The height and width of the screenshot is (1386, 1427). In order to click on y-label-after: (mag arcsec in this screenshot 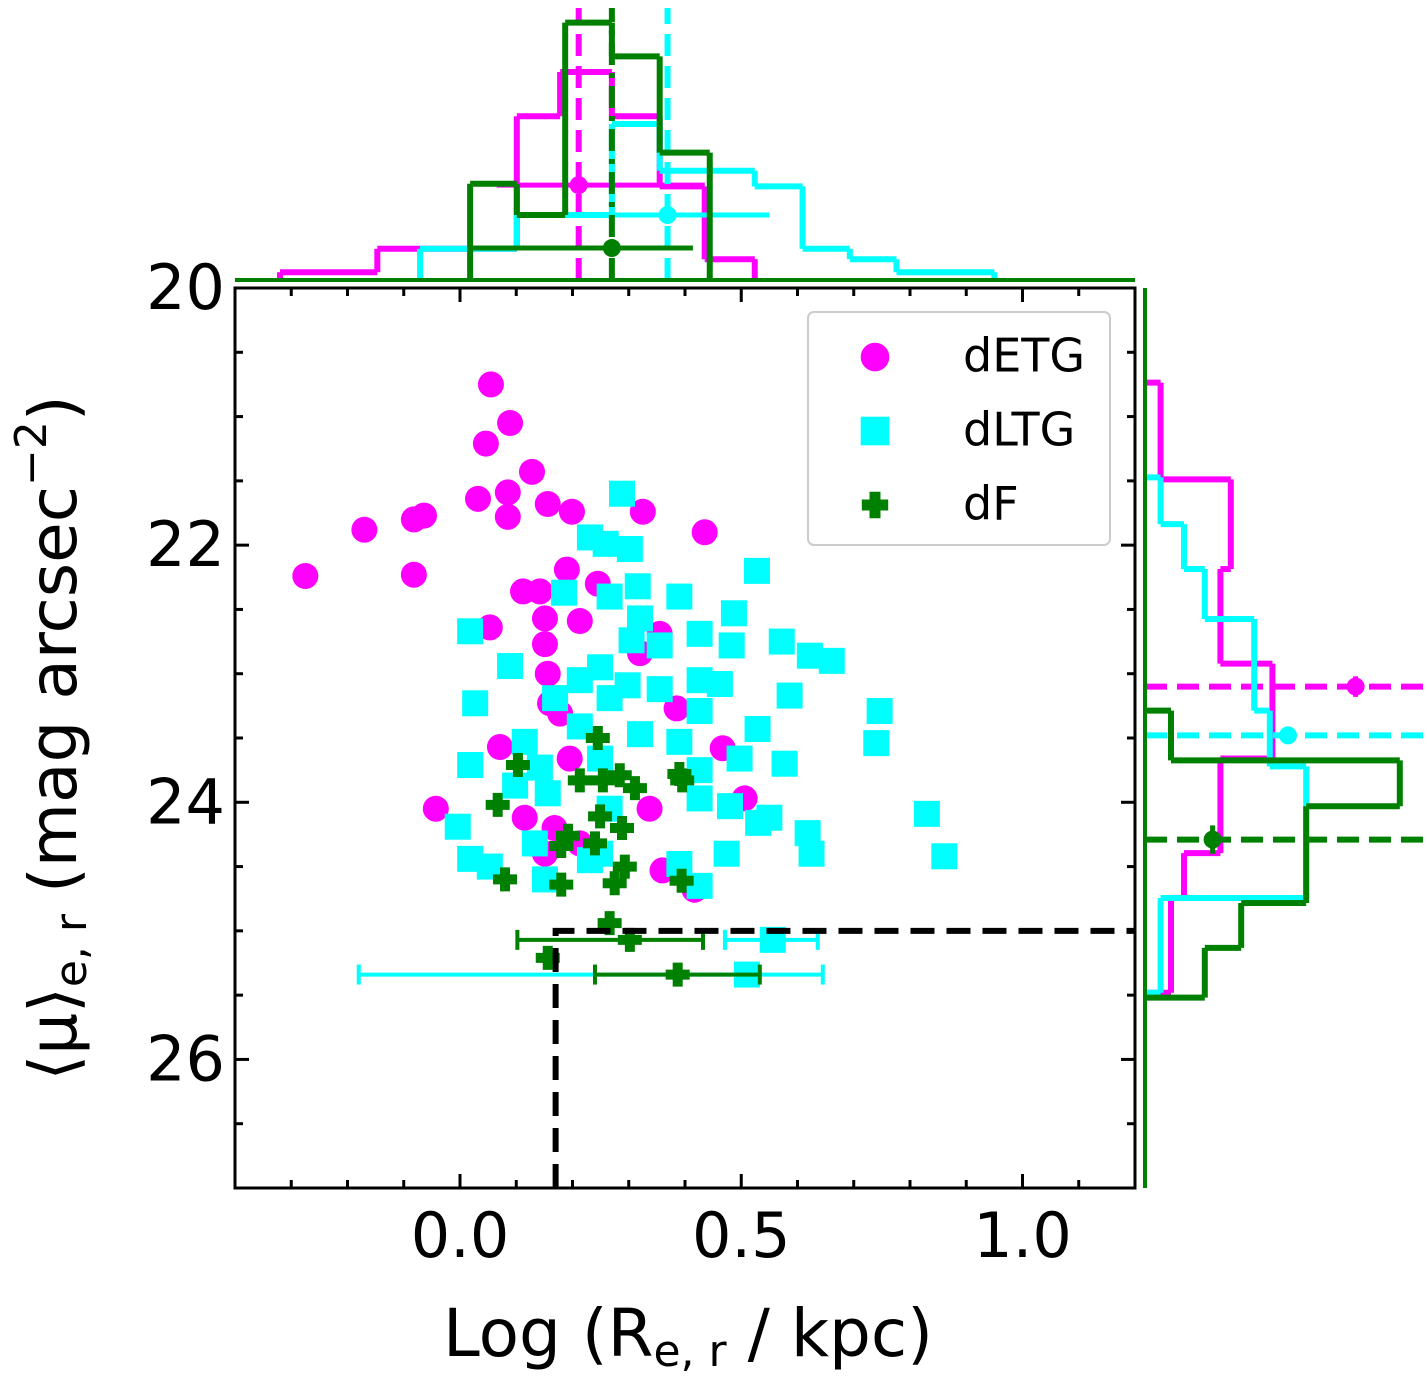, I will do `click(53, 700)`.